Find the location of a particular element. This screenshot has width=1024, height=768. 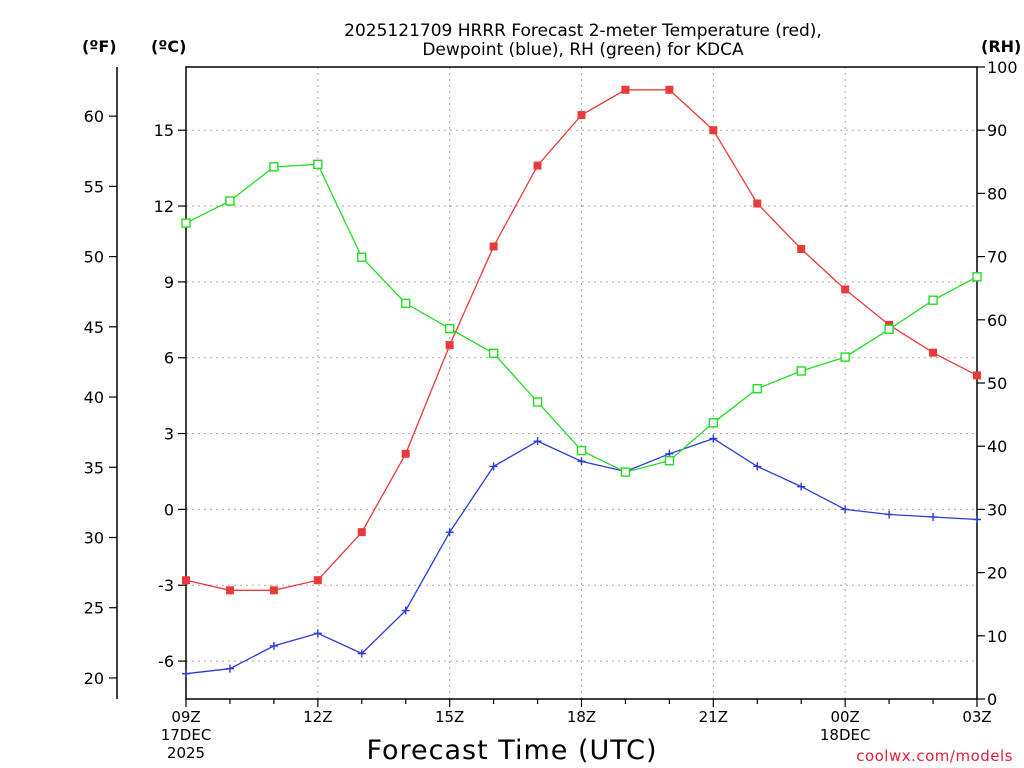

rh-tick-label-7: 70 is located at coordinates (997, 257).